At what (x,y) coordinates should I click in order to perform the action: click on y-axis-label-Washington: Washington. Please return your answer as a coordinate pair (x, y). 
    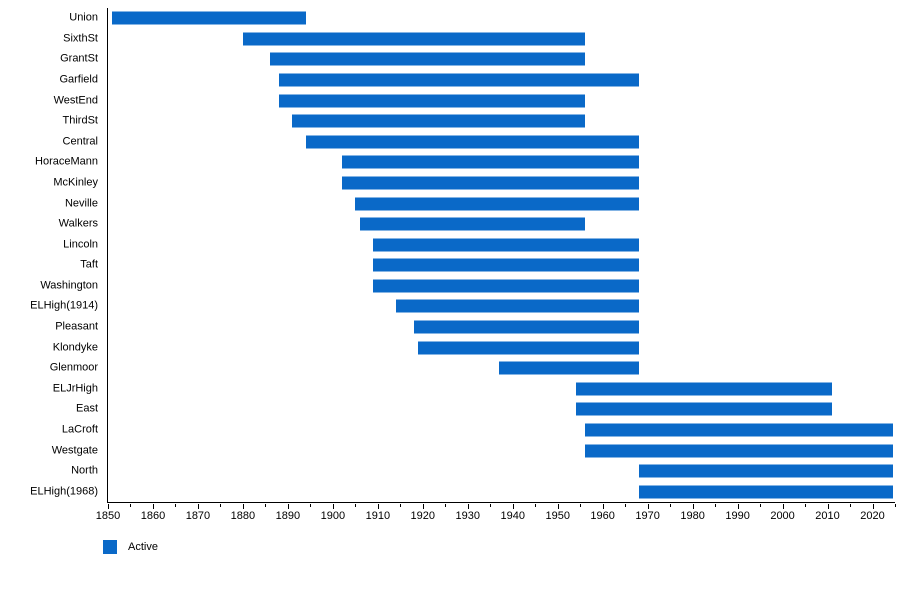
    Looking at the image, I should click on (69, 285).